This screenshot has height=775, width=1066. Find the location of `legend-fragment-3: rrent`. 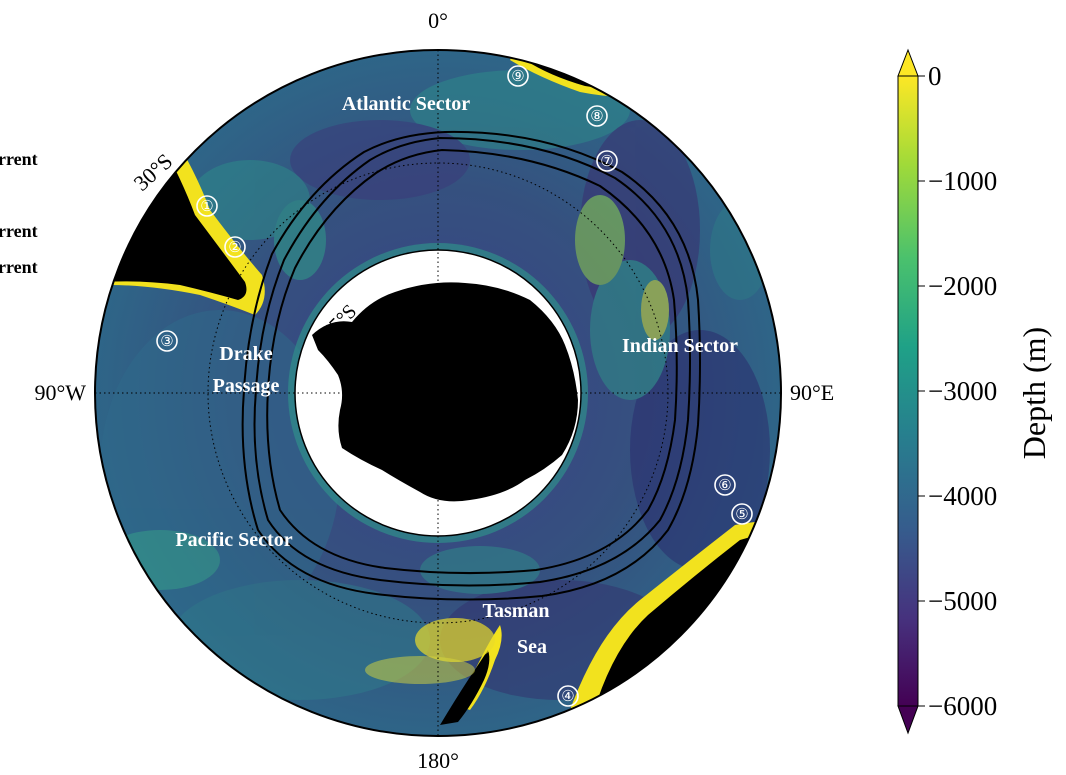

legend-fragment-3: rrent is located at coordinates (19, 267).